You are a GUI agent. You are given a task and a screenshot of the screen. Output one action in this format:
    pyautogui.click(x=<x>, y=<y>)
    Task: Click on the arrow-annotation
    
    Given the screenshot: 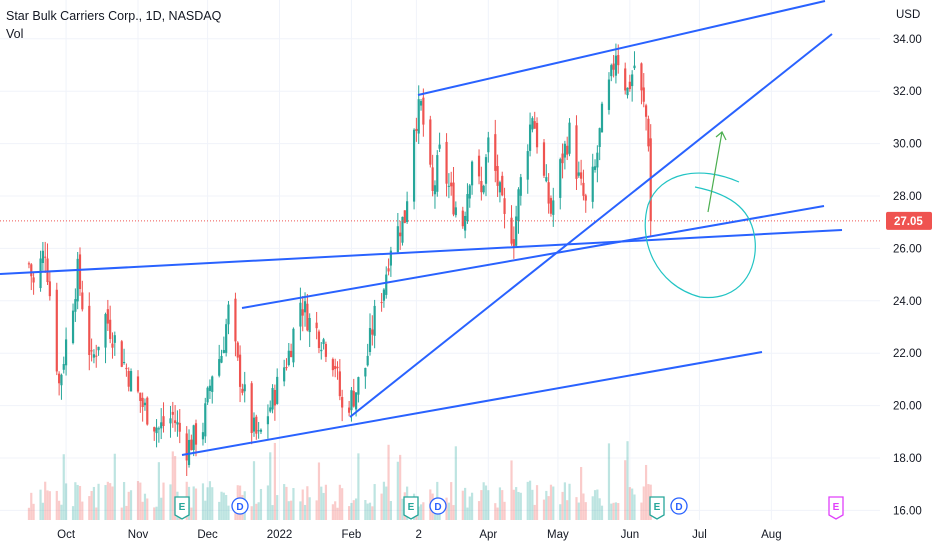 What is the action you would take?
    pyautogui.click(x=717, y=172)
    